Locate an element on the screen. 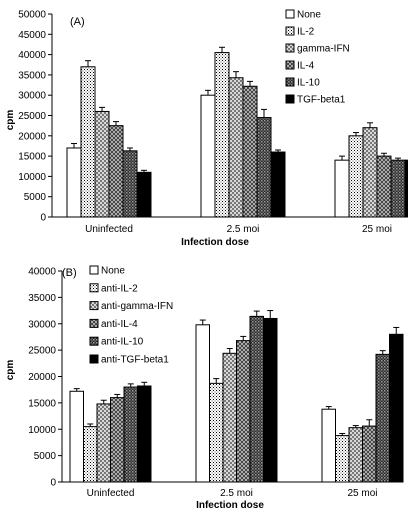 This screenshot has width=408, height=516. legend-label: anti-IL-4 is located at coordinates (119, 324).